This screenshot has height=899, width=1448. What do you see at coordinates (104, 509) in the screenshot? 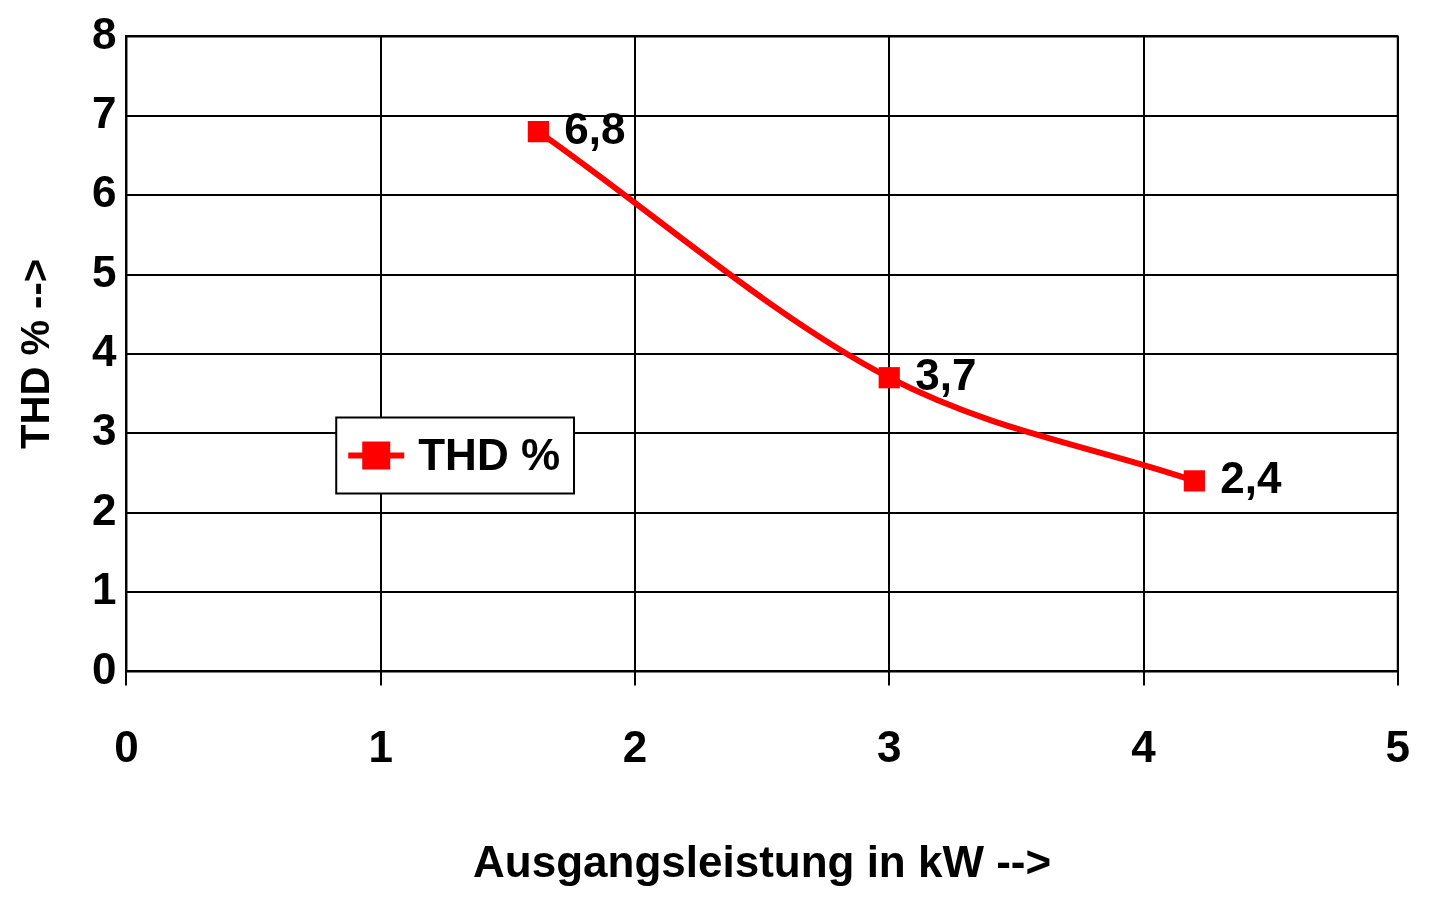
I see `y-tick-label: 2` at bounding box center [104, 509].